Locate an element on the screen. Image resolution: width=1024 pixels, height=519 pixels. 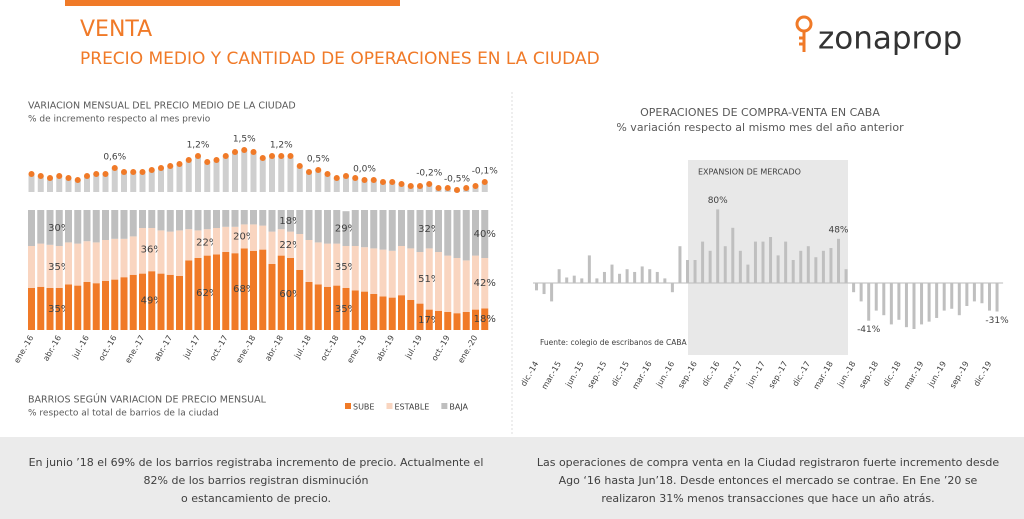
data-label: 17% is located at coordinates (429, 320).